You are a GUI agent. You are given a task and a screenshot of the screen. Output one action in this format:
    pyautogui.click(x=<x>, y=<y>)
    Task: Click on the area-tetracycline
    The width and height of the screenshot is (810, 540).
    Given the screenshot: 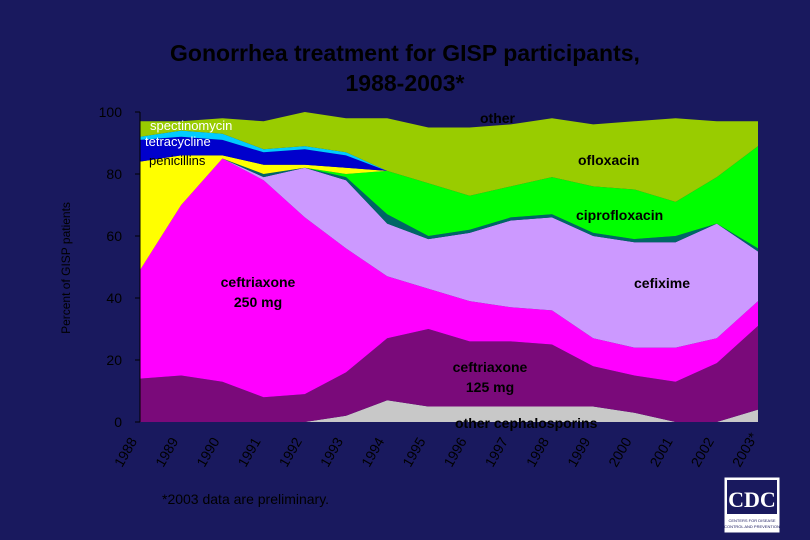 What is the action you would take?
    pyautogui.click(x=449, y=169)
    